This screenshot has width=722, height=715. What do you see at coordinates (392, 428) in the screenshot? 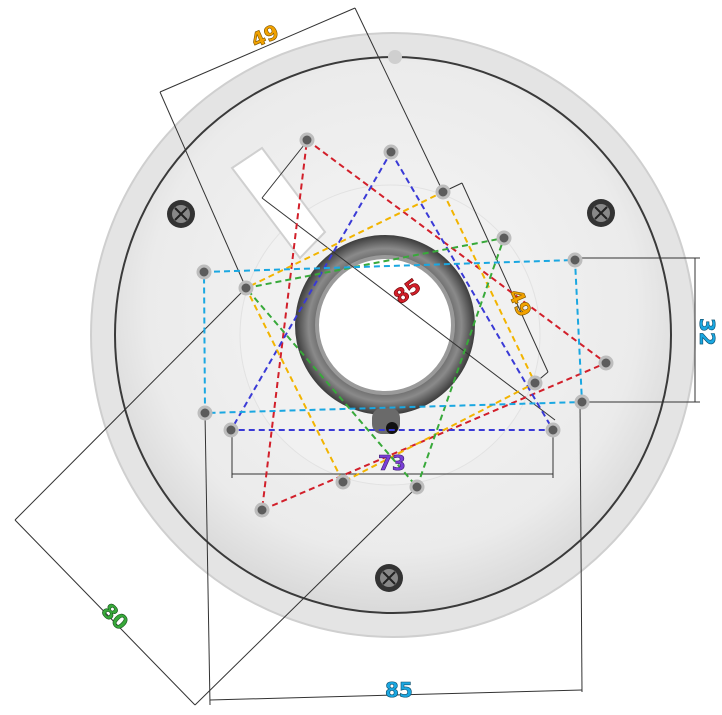
I see `center-notch-hole` at bounding box center [392, 428].